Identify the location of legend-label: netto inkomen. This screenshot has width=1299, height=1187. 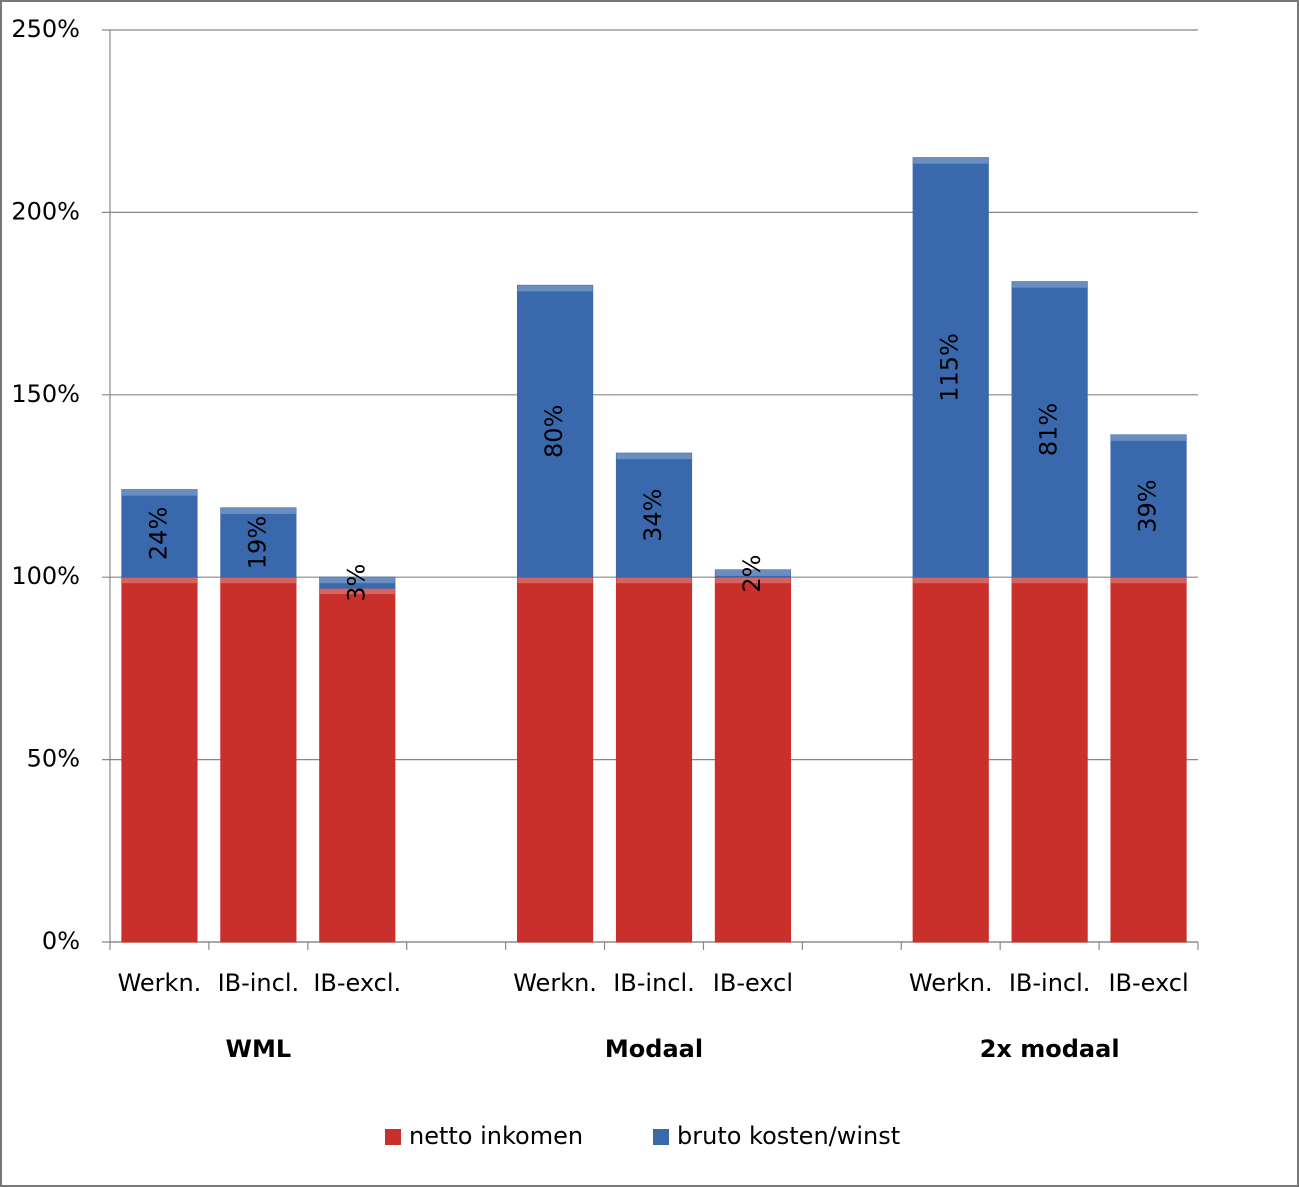
(496, 1136).